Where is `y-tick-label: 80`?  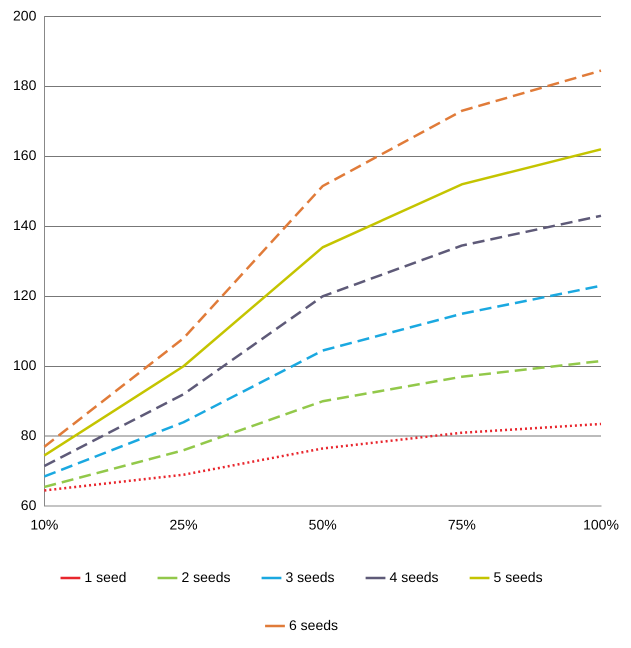
y-tick-label: 80 is located at coordinates (28, 435).